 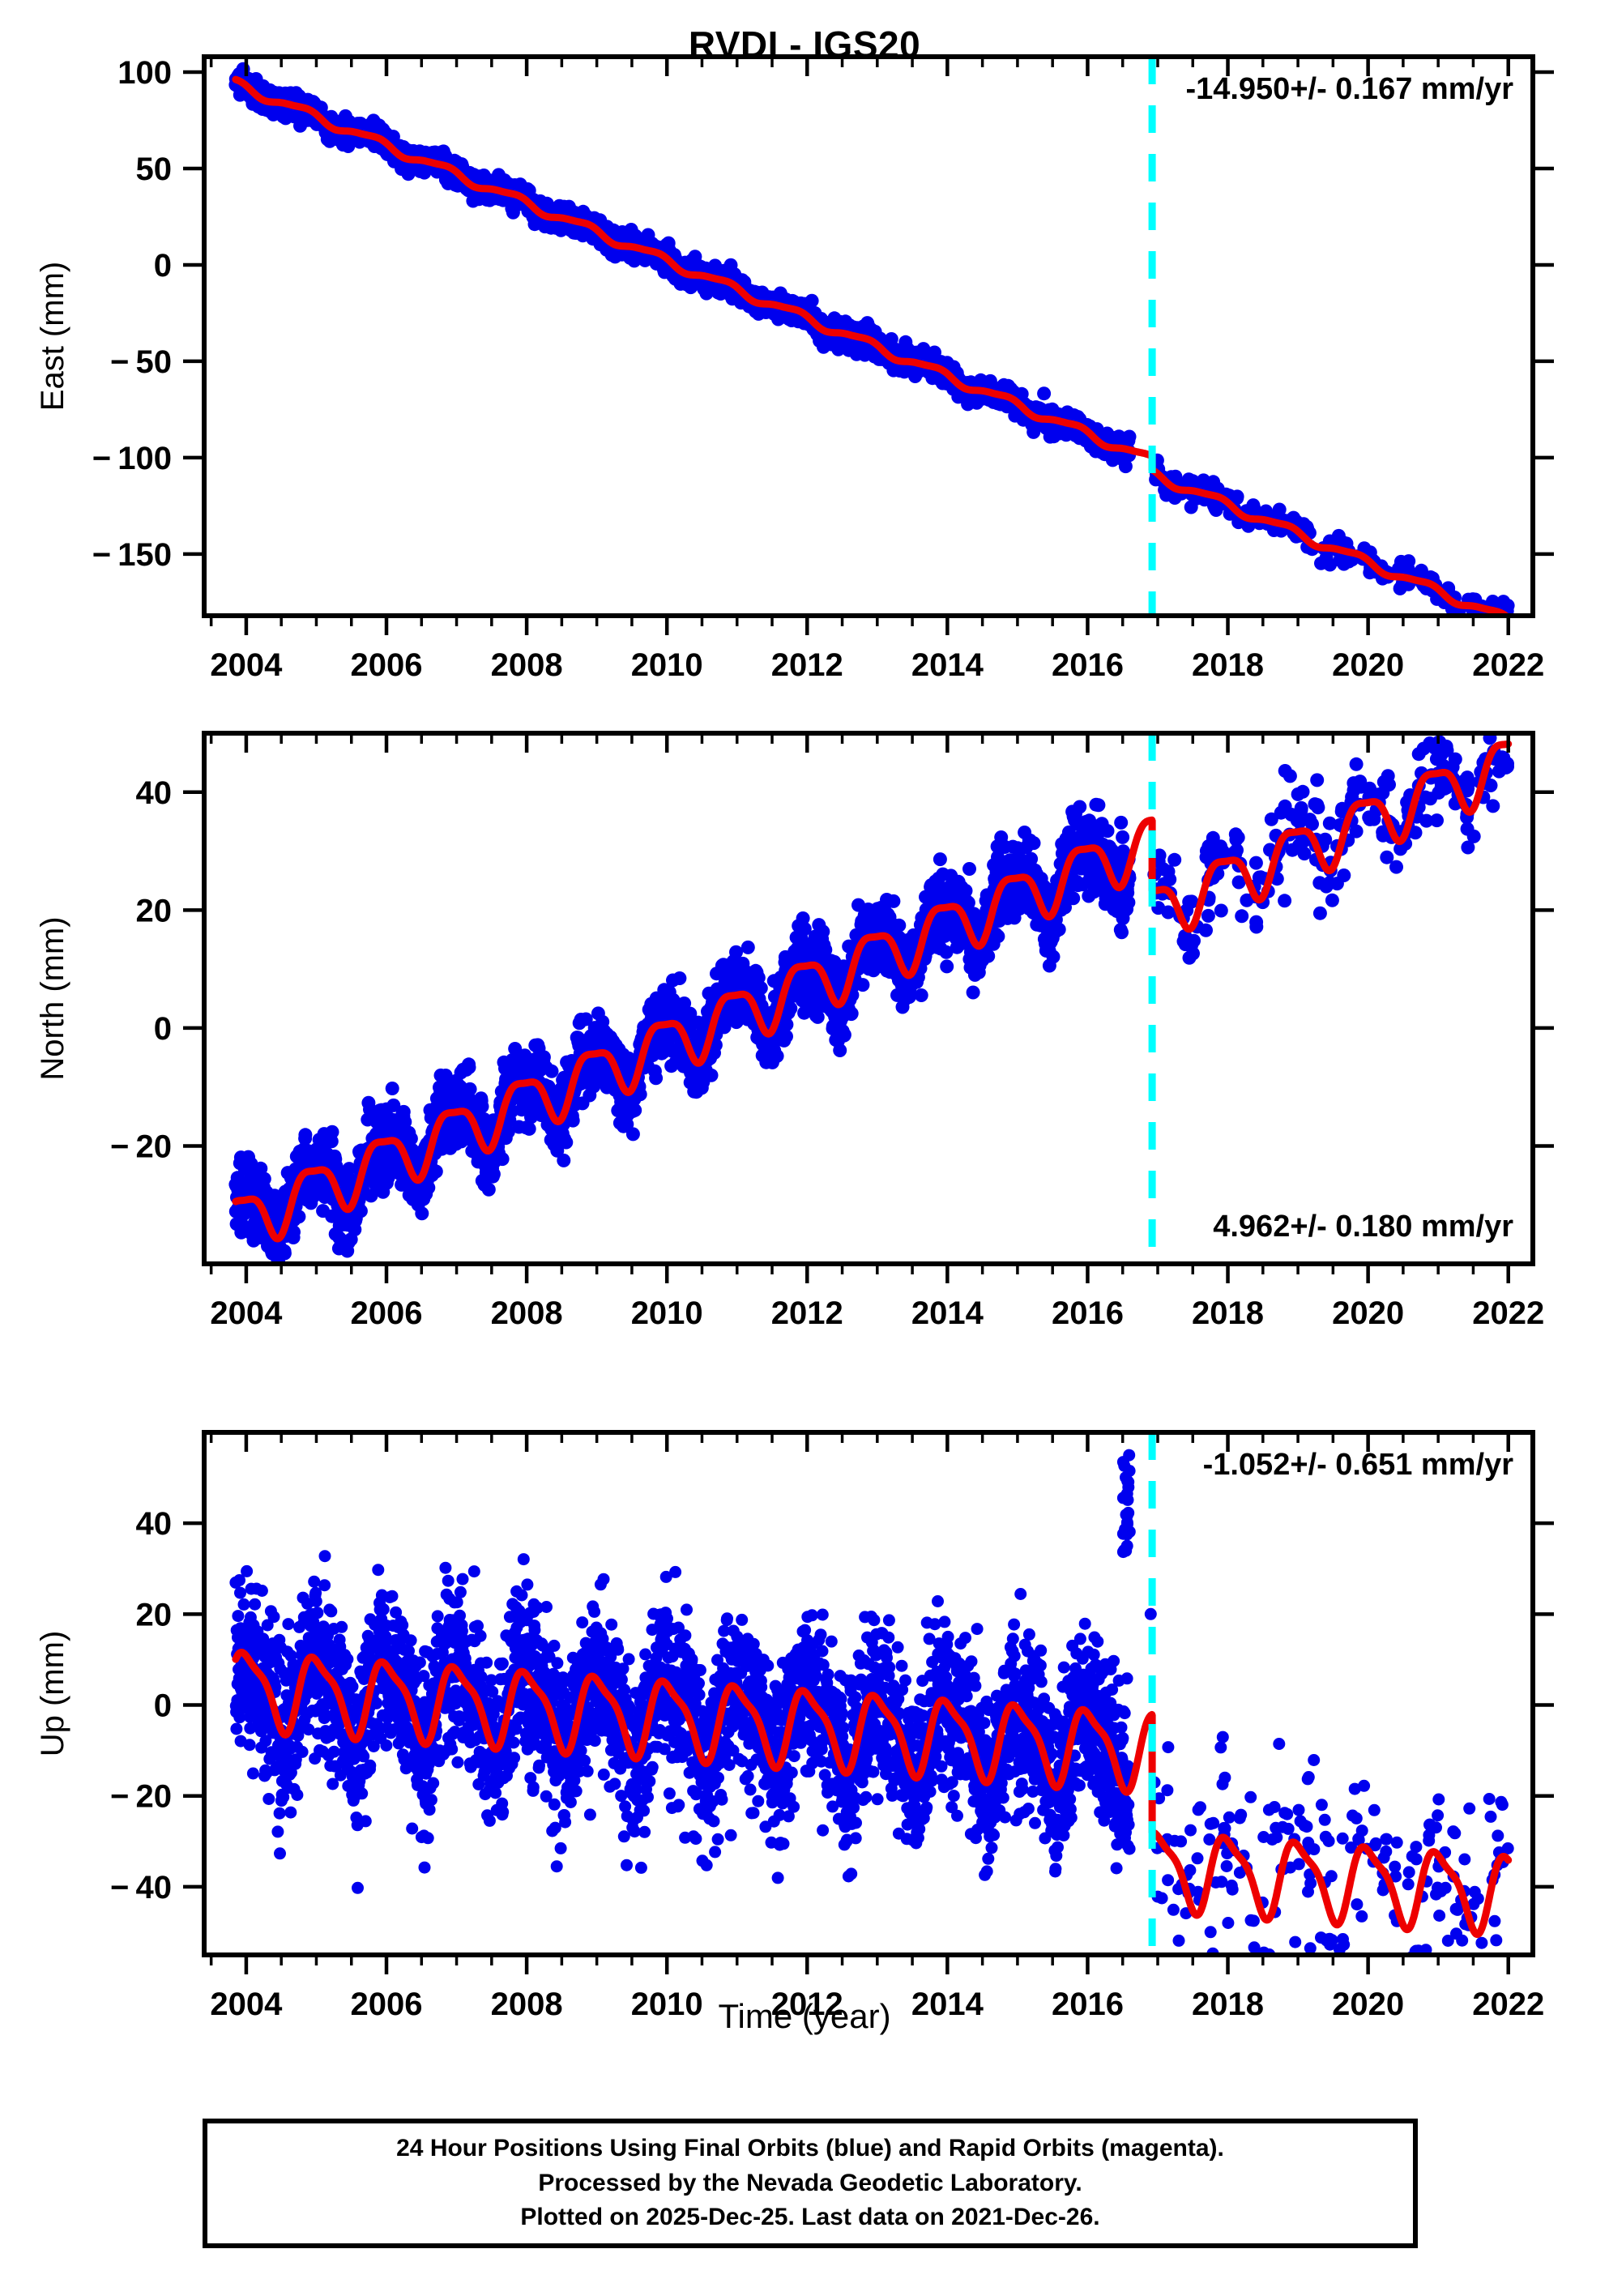 I want to click on rate-annotation-up: -1.052+/- 0.651 mm/yr, so click(x=1358, y=1465).